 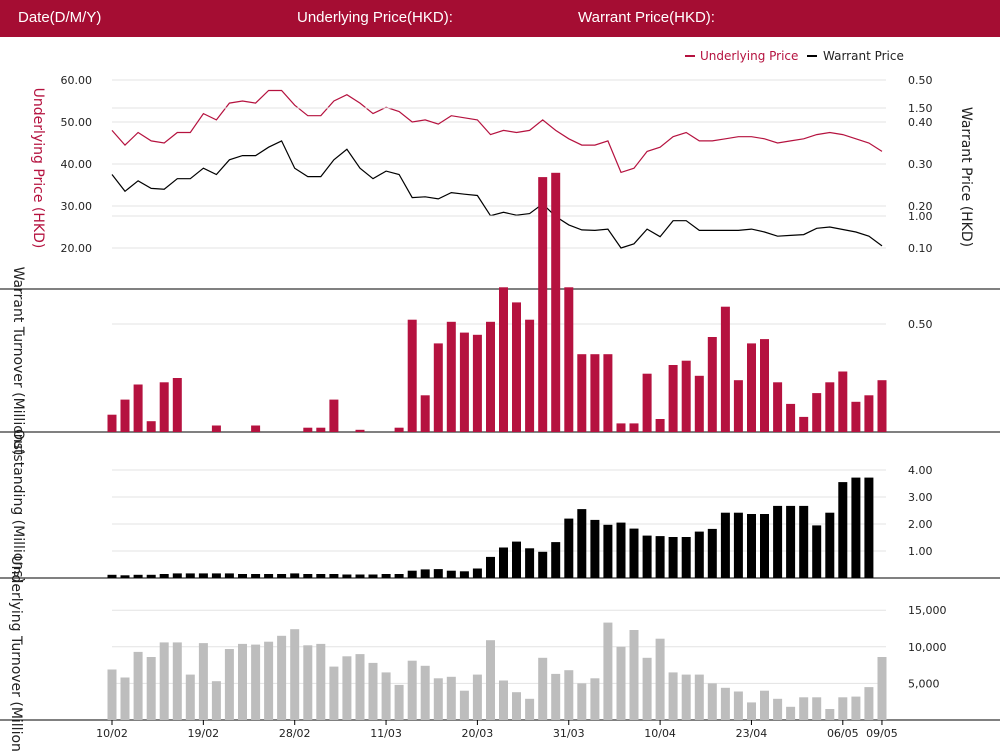 I want to click on x-tick-label: 23/04, so click(x=752, y=733).